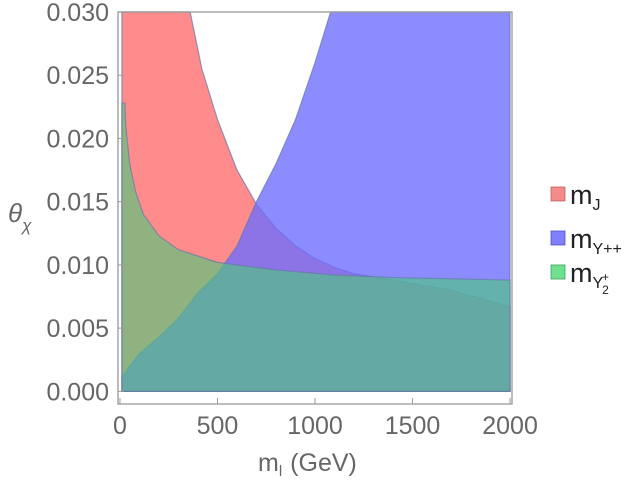 Image resolution: width=644 pixels, height=482 pixels. What do you see at coordinates (77, 76) in the screenshot?
I see `y-tick-label: 0.025` at bounding box center [77, 76].